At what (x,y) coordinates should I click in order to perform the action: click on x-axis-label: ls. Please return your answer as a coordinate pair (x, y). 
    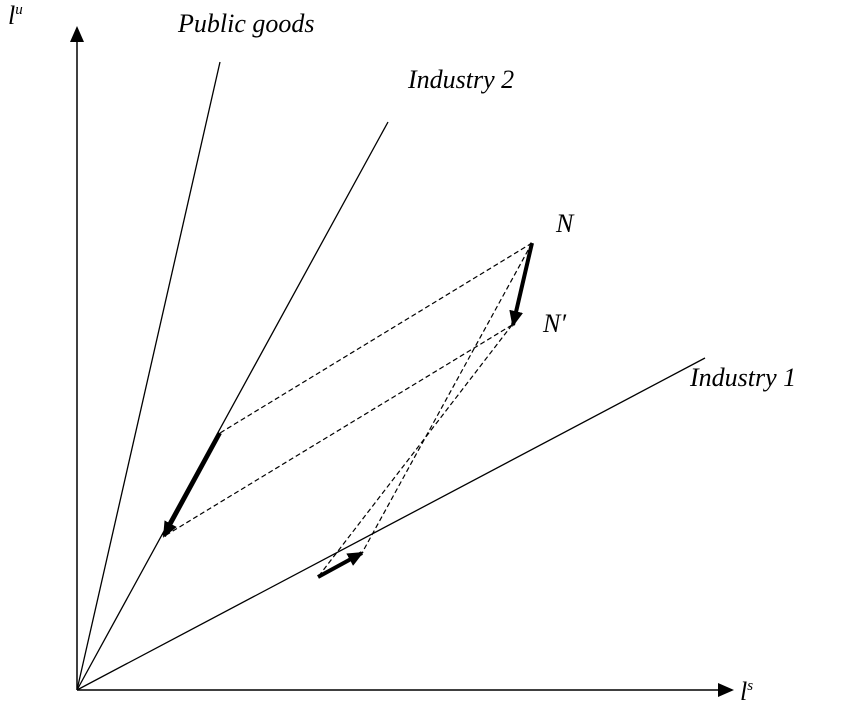
    Looking at the image, I should click on (746, 691).